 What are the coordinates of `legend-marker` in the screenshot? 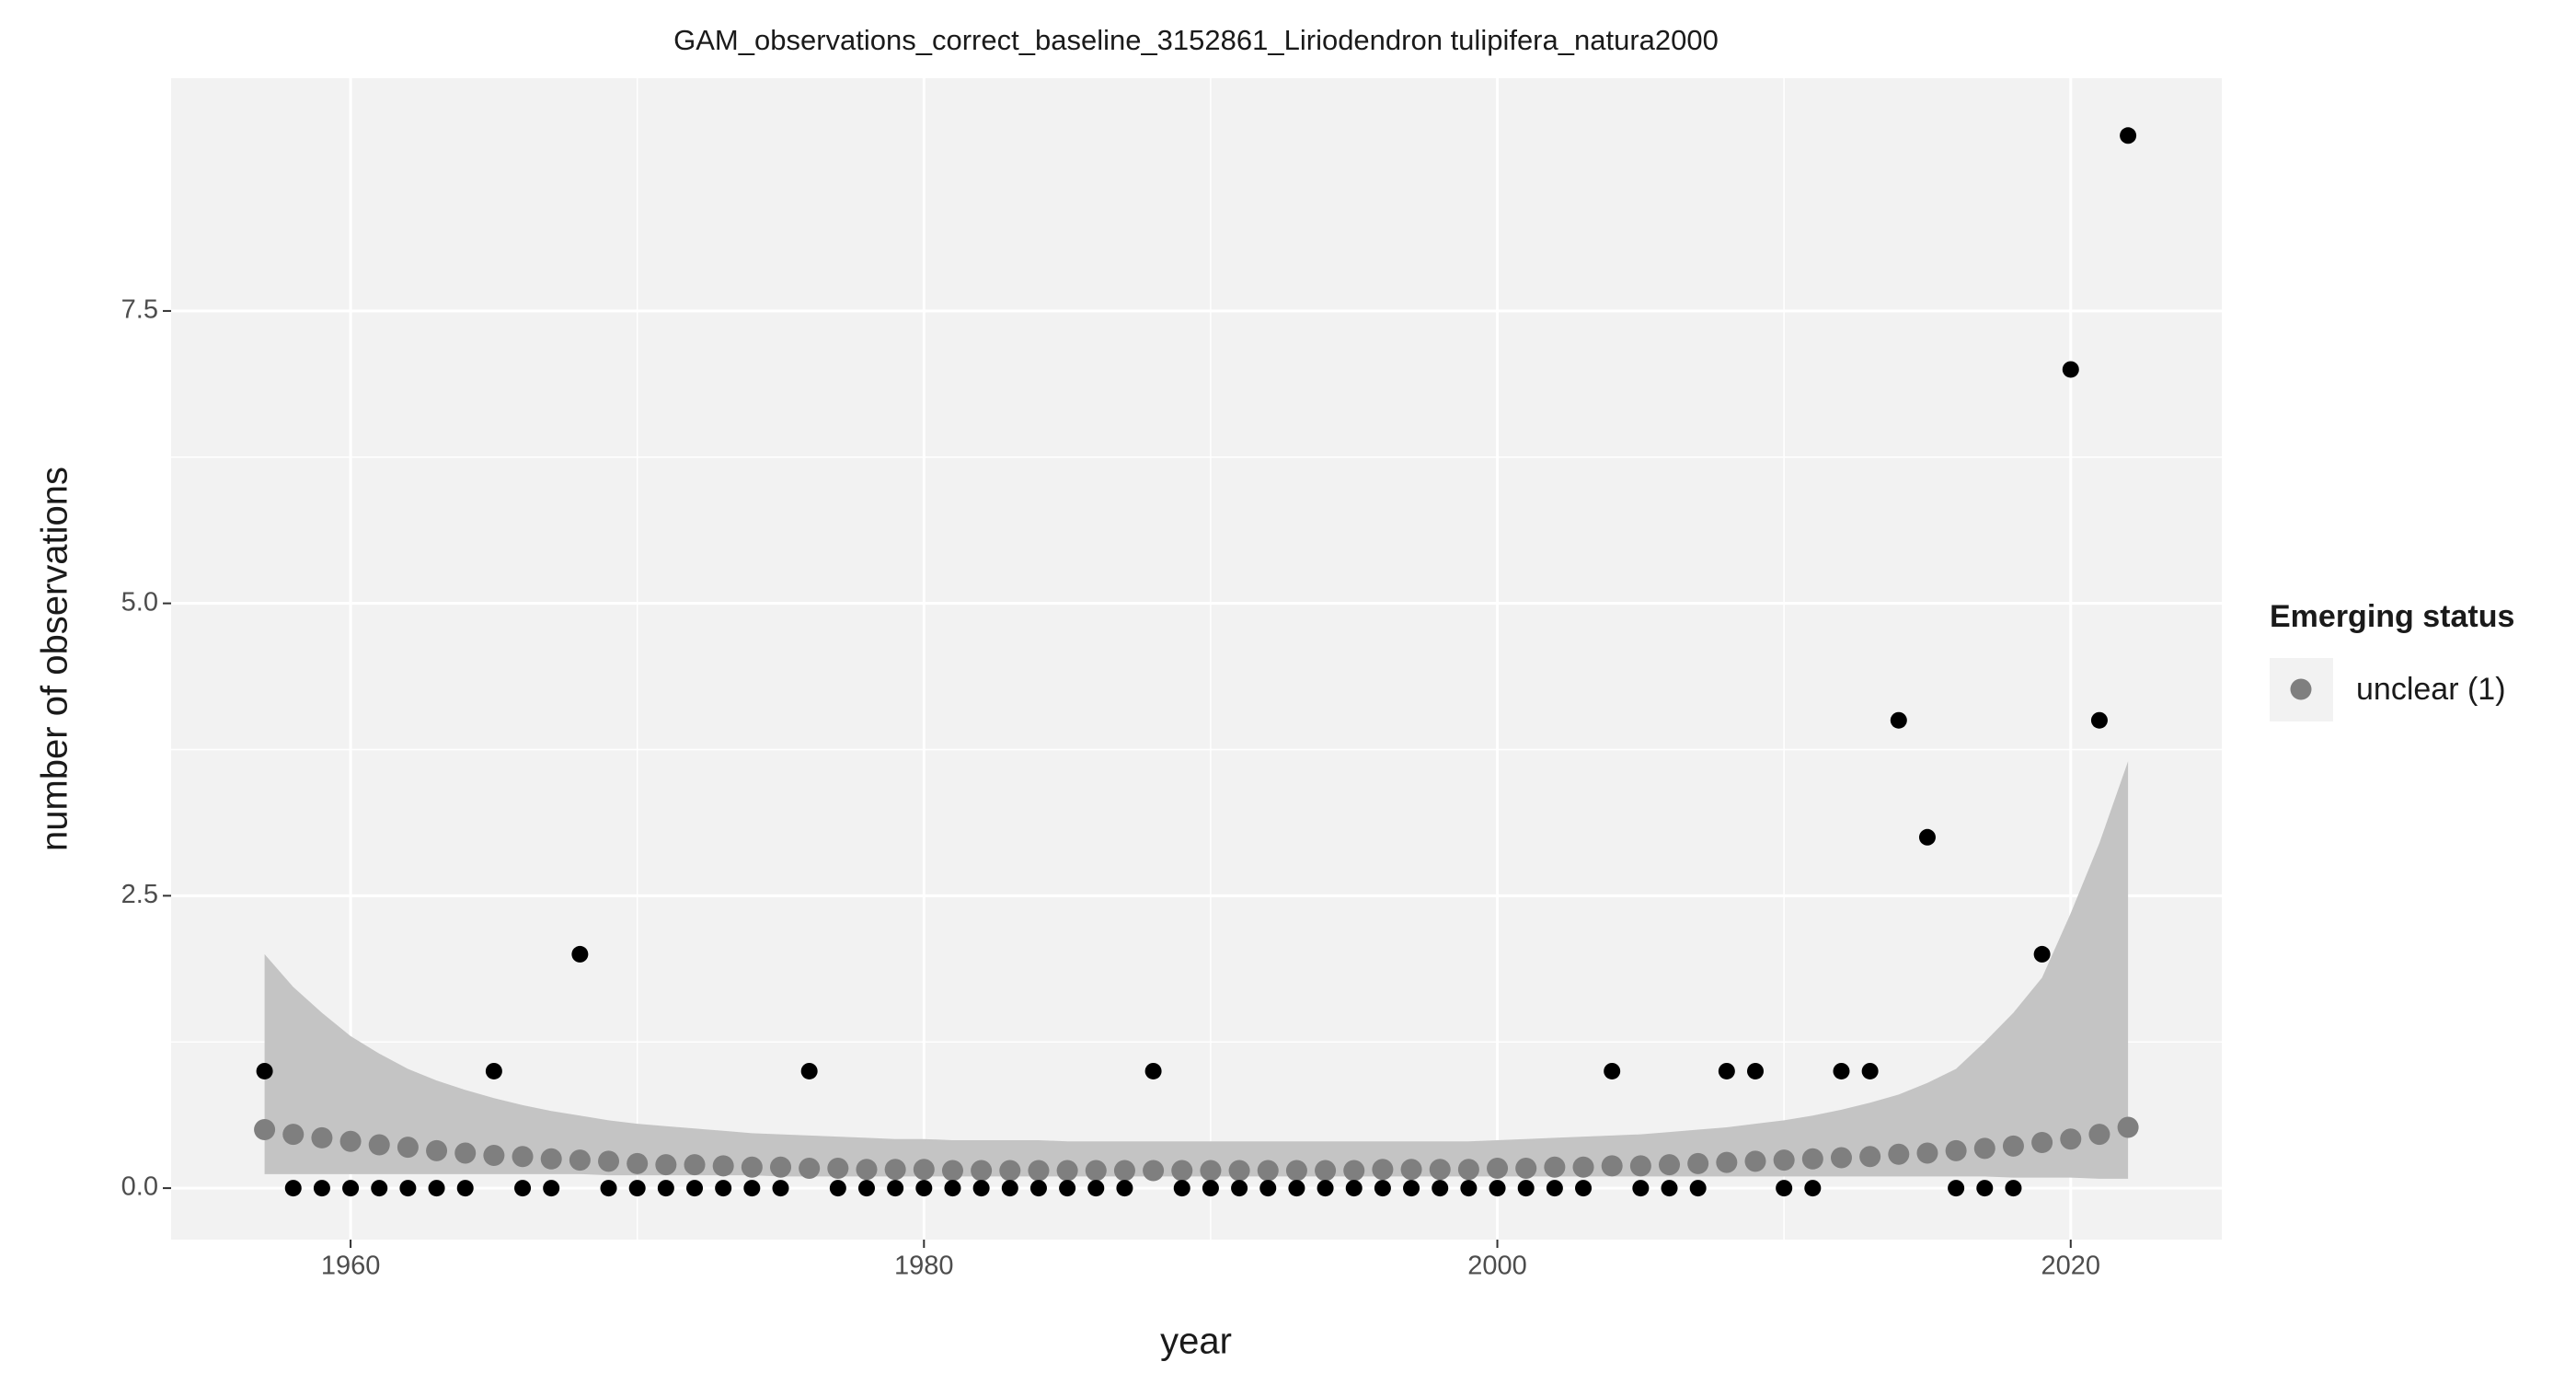 It's located at (2301, 689).